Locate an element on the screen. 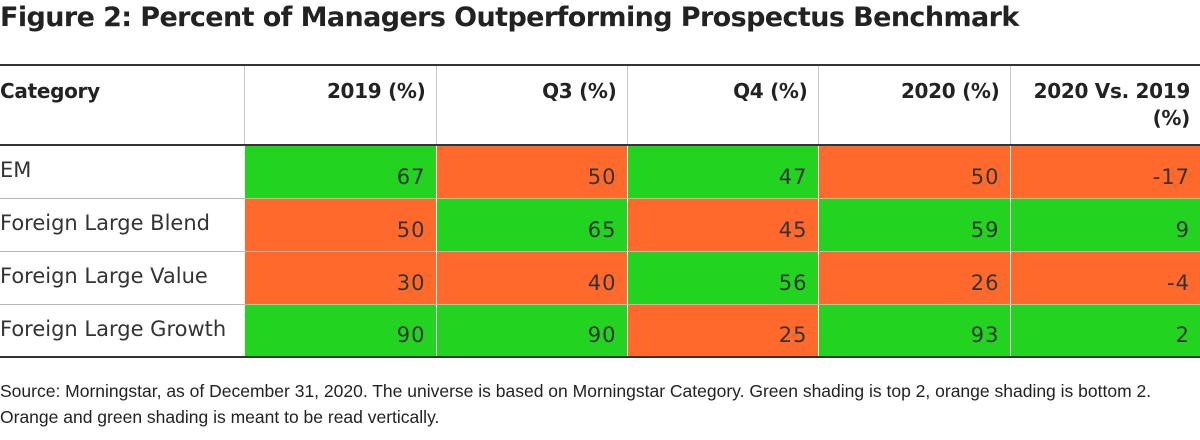 This screenshot has width=1200, height=440. value-cell: 47 is located at coordinates (722, 172).